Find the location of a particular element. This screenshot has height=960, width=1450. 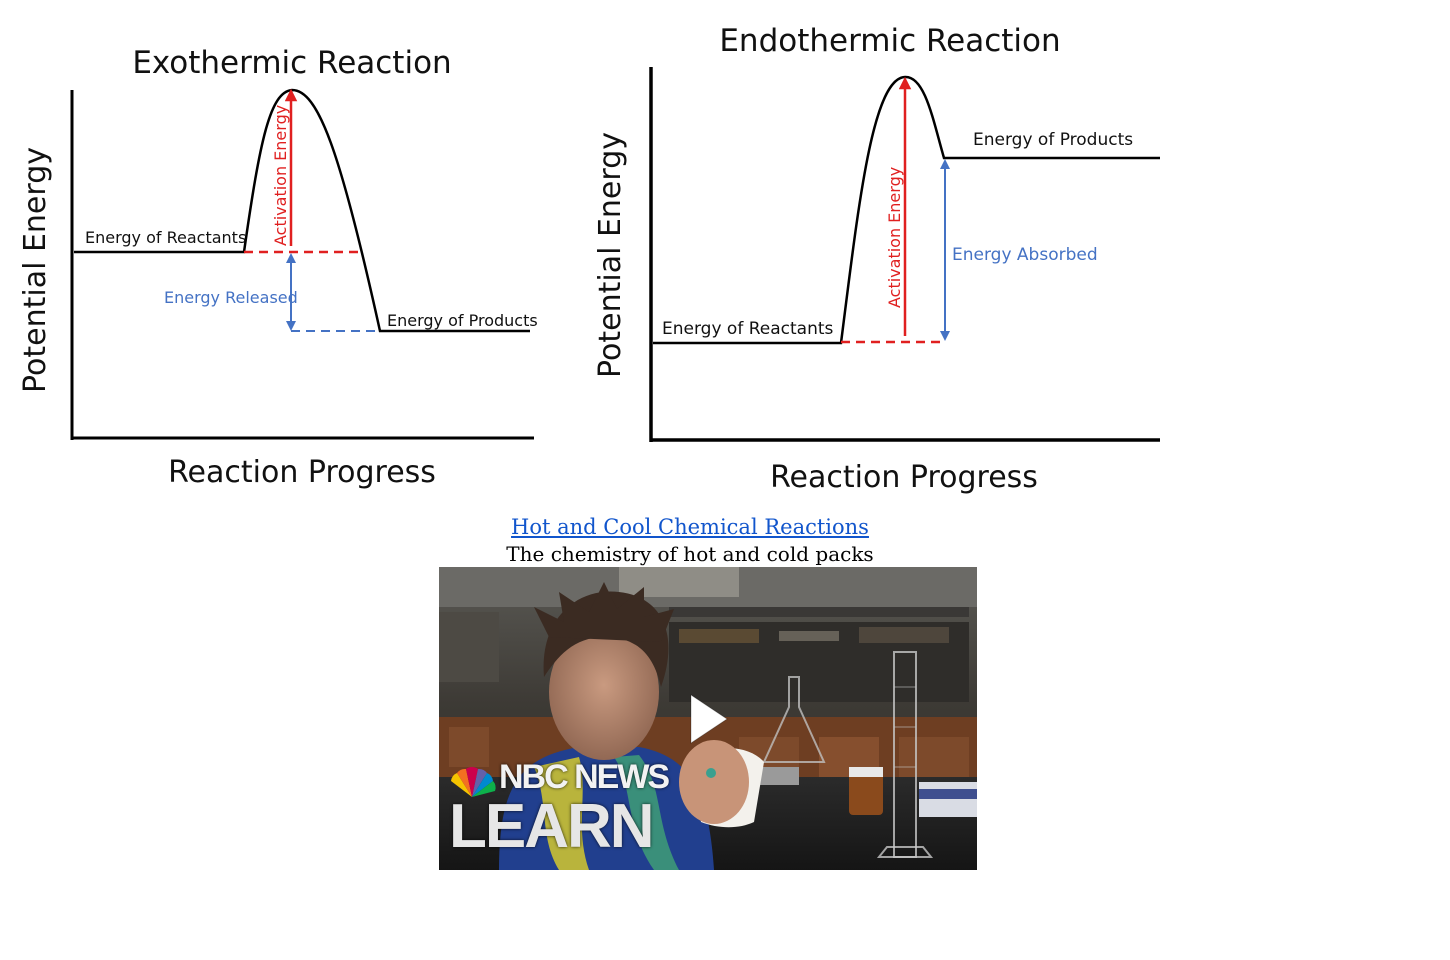

endothermic-energy-curve is located at coordinates (906, 210).